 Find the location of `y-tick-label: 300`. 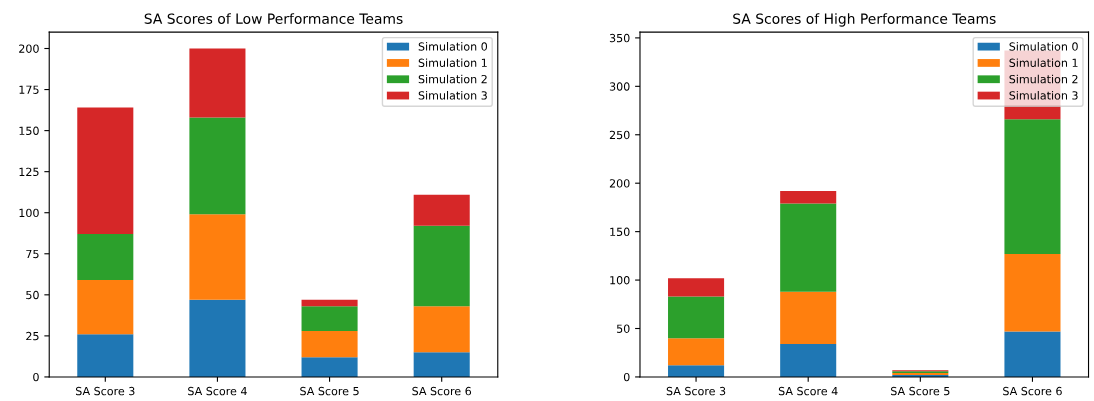

y-tick-label: 300 is located at coordinates (619, 86).